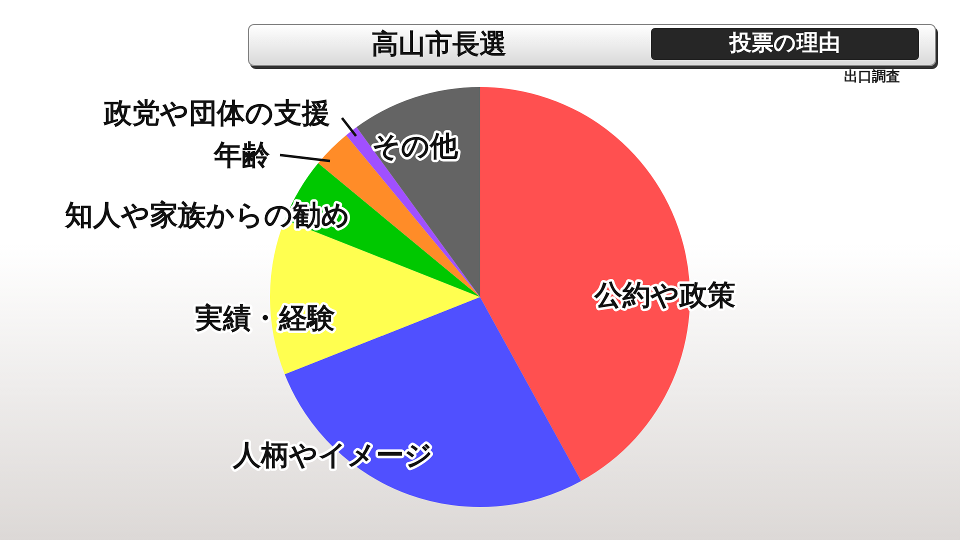  What do you see at coordinates (415, 145) in the screenshot?
I see `slice-label: その他` at bounding box center [415, 145].